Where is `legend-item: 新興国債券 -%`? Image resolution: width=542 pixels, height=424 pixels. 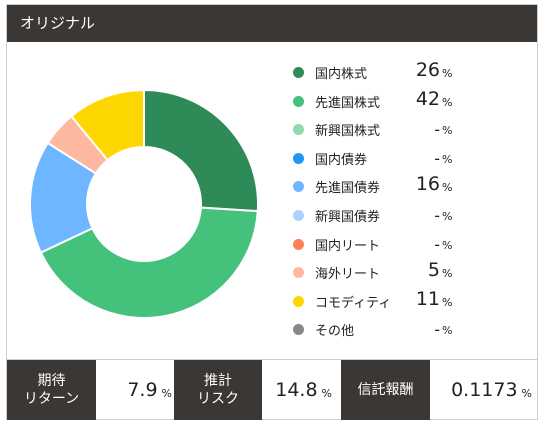 legend-item: 新興国債券 -% is located at coordinates (412, 217).